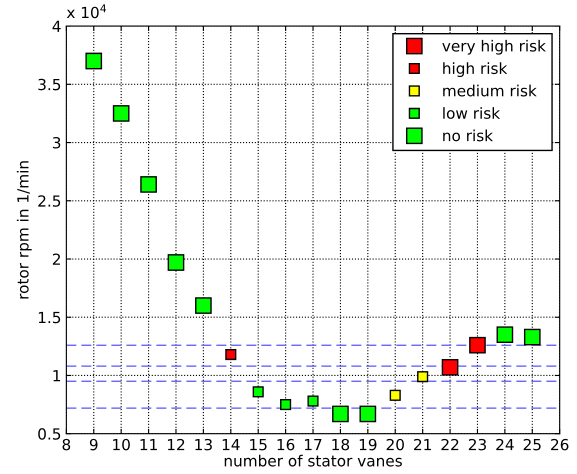  I want to click on legend-label: low risk, so click(471, 113).